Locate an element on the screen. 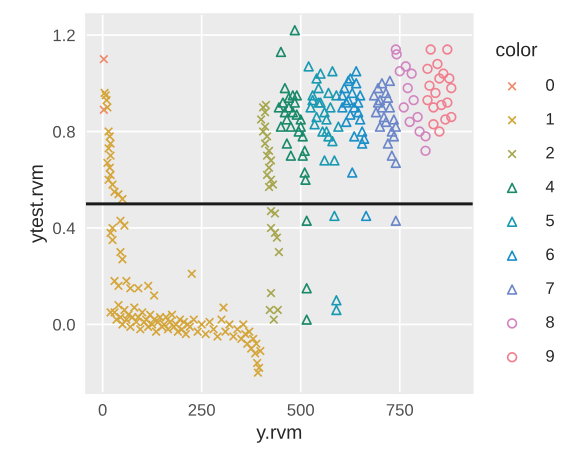 This screenshot has height=454, width=585. y-tick-label: 1.2 is located at coordinates (64, 35).